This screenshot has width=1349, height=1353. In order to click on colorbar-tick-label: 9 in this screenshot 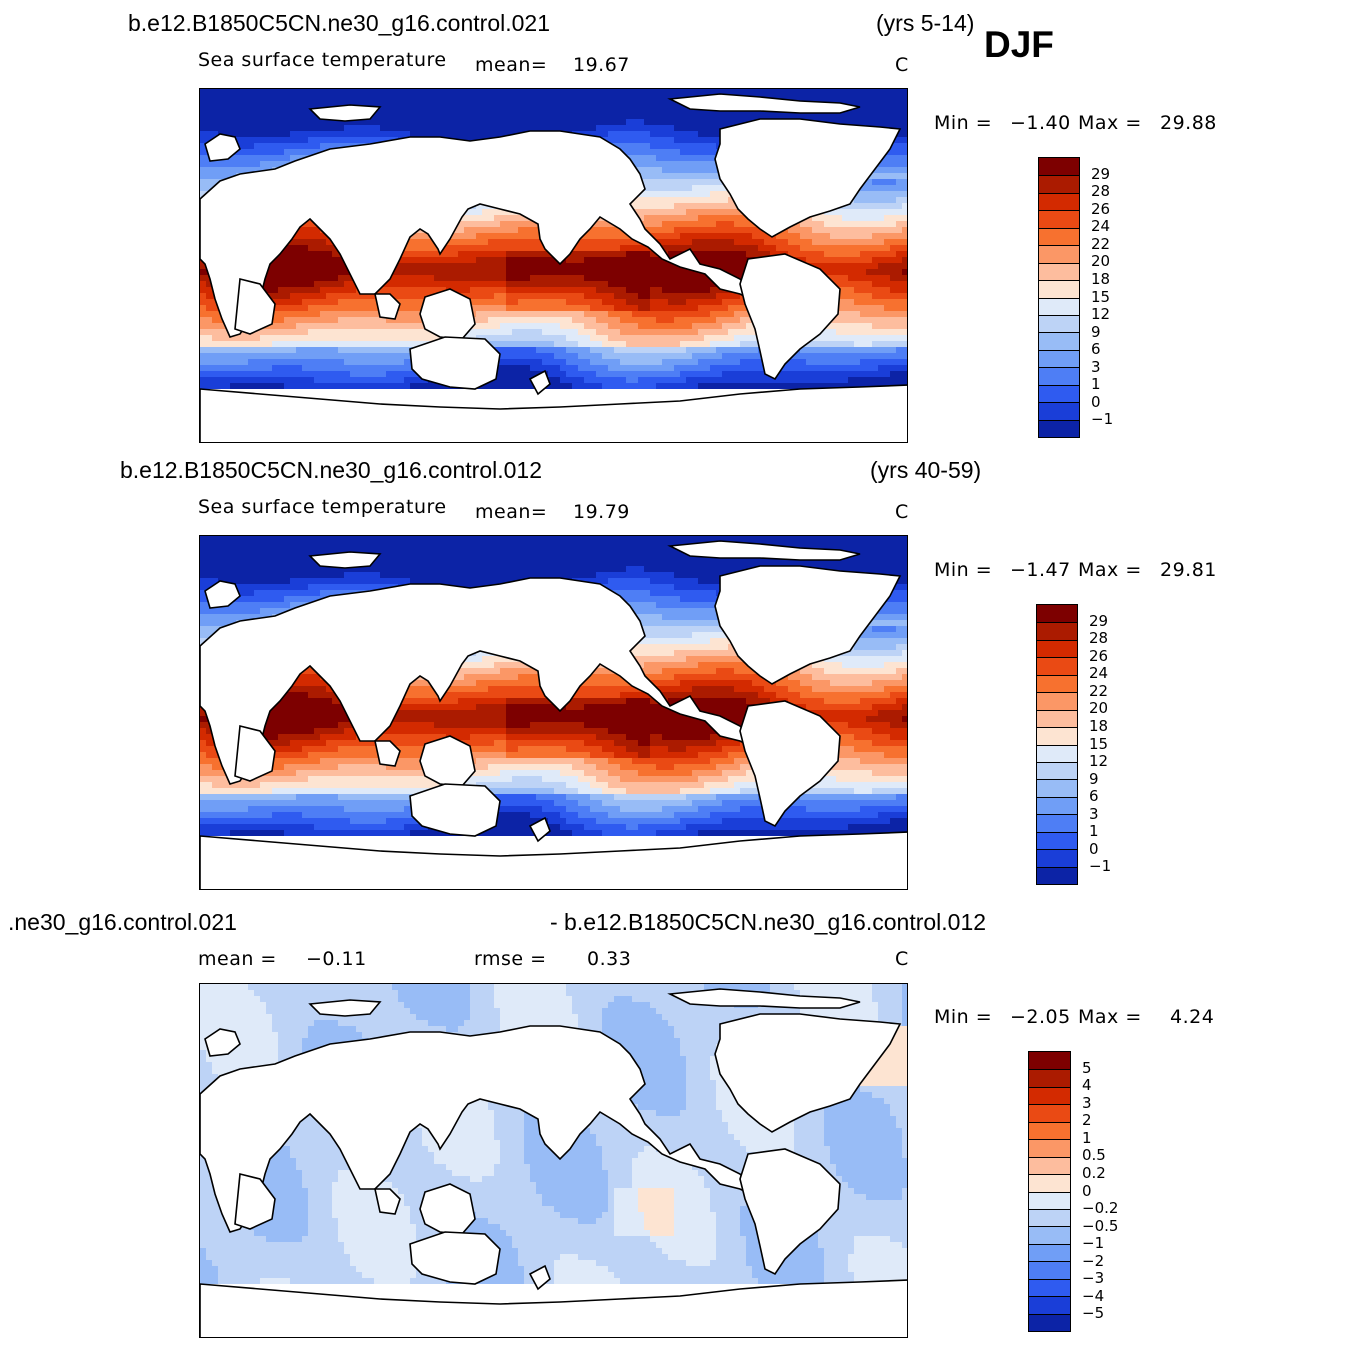, I will do `click(1096, 331)`.